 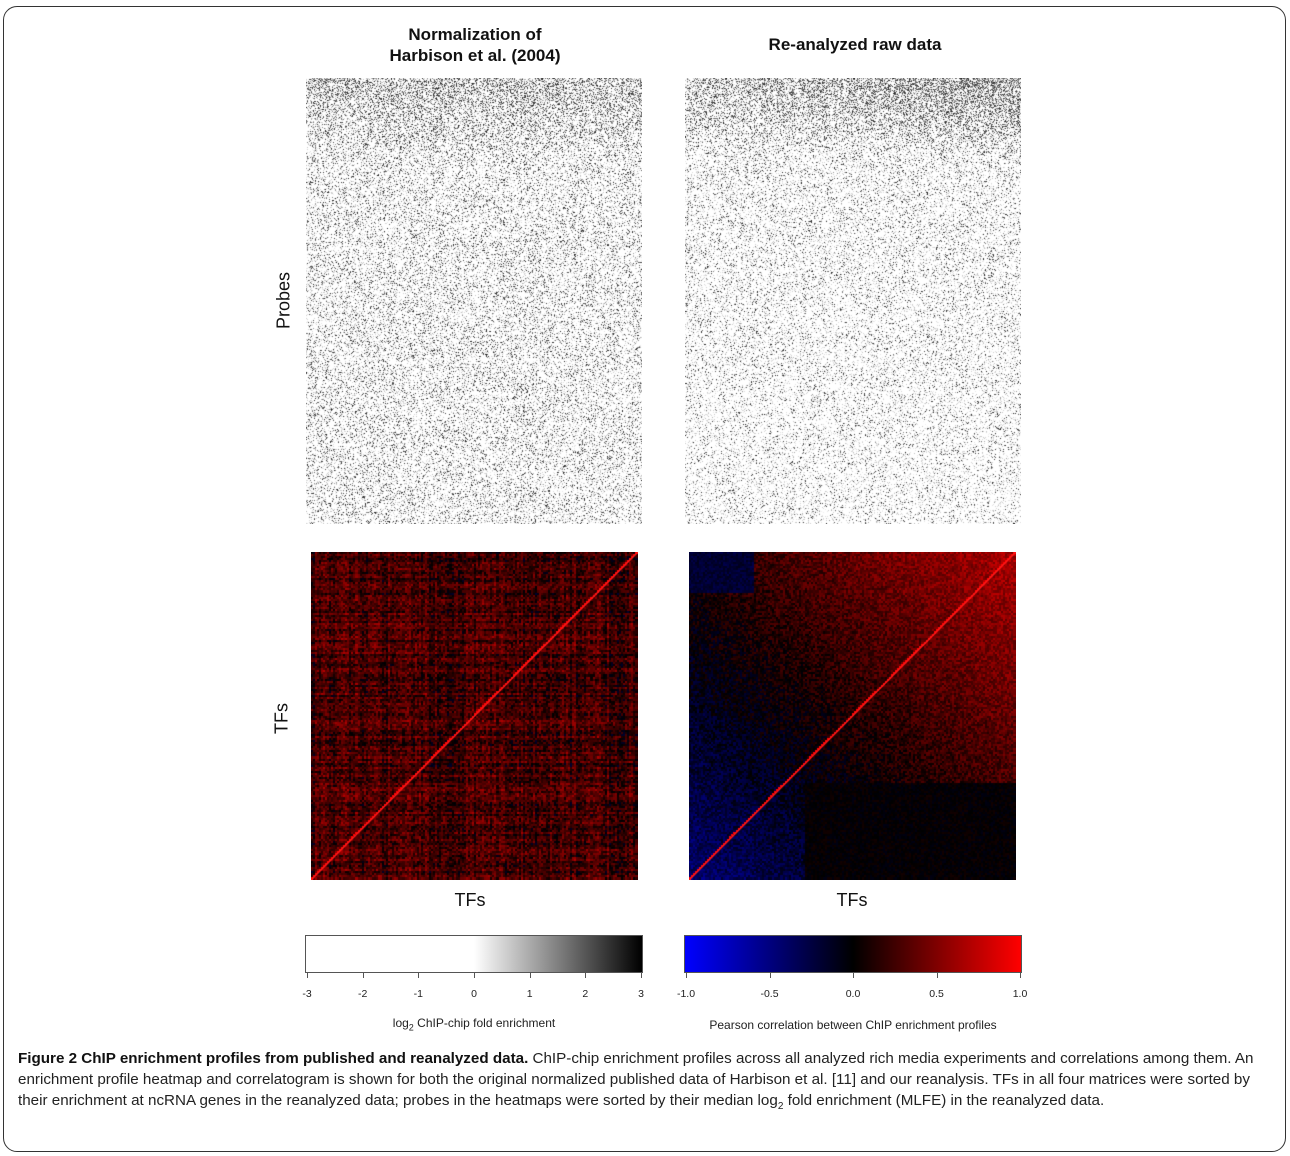 I want to click on heatmap-probes-harbison, so click(x=474, y=301).